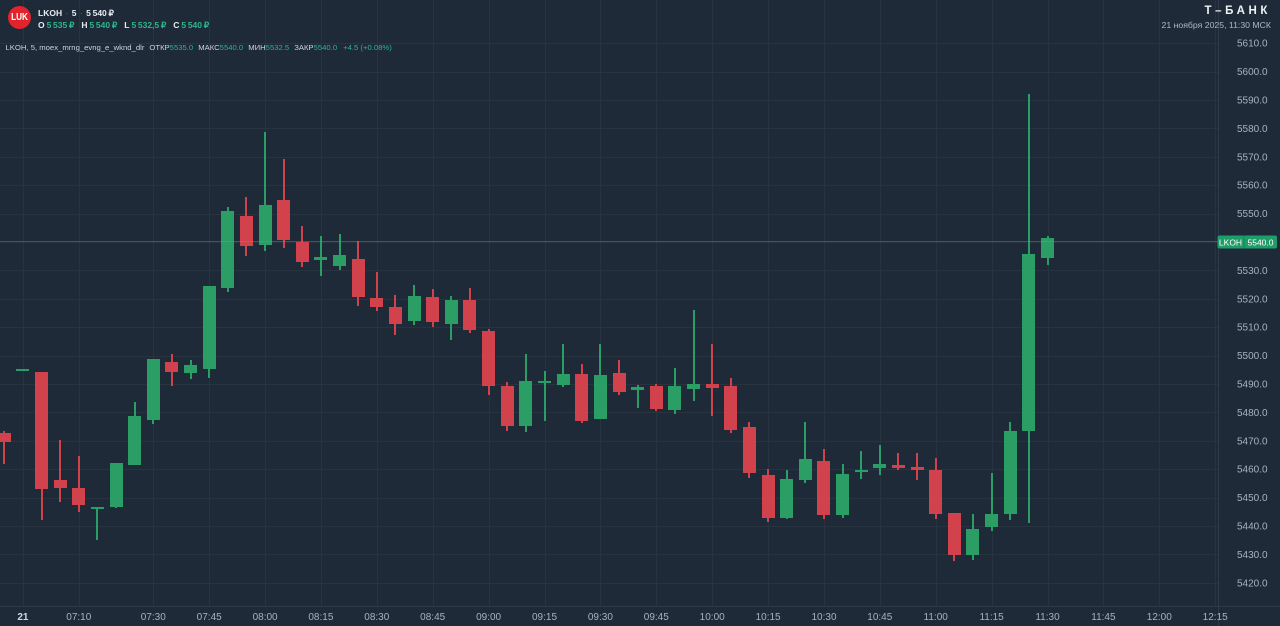 This screenshot has height=626, width=1280. Describe the element at coordinates (1252, 214) in the screenshot. I see `svg-text: 5550.0` at that location.